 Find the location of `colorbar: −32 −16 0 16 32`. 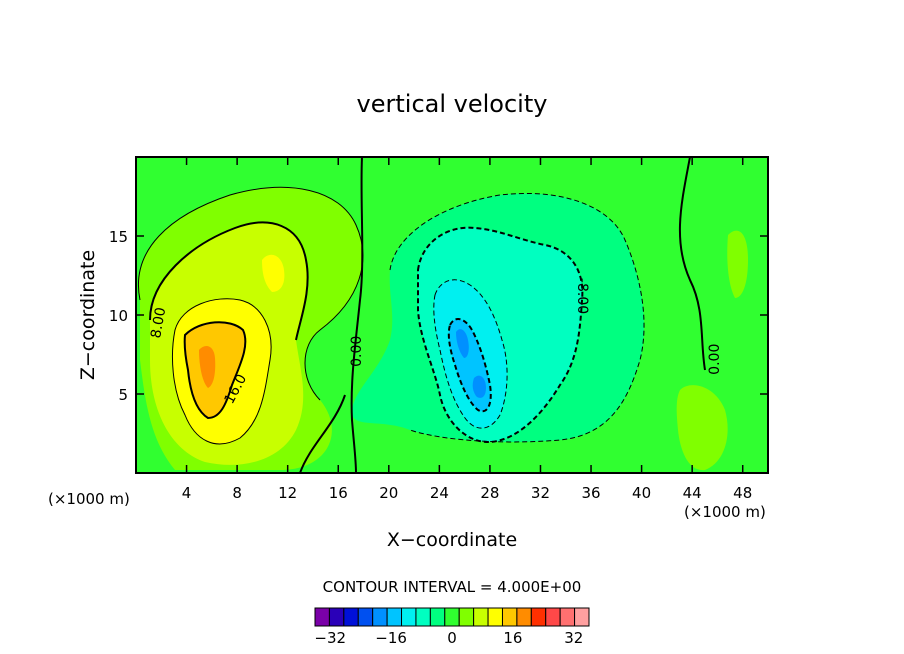

colorbar: −32 −16 0 16 32 is located at coordinates (452, 627).